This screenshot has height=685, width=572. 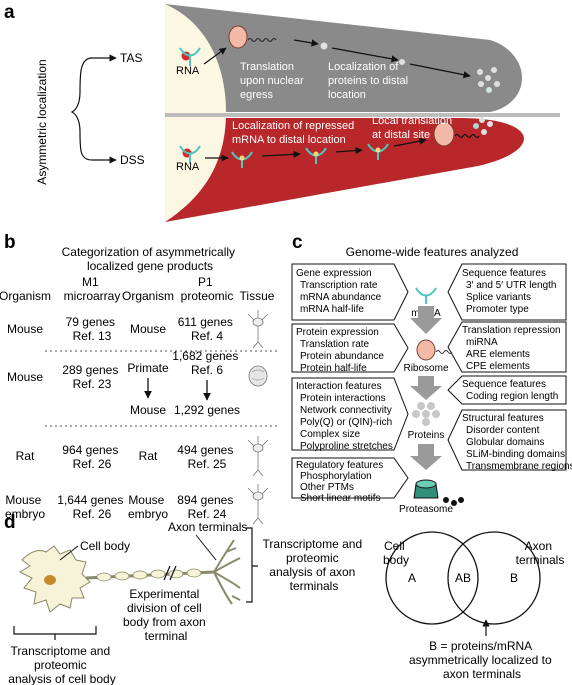 What do you see at coordinates (510, 390) in the screenshot?
I see `coding-sequence-text: Sequence features Coding region length` at bounding box center [510, 390].